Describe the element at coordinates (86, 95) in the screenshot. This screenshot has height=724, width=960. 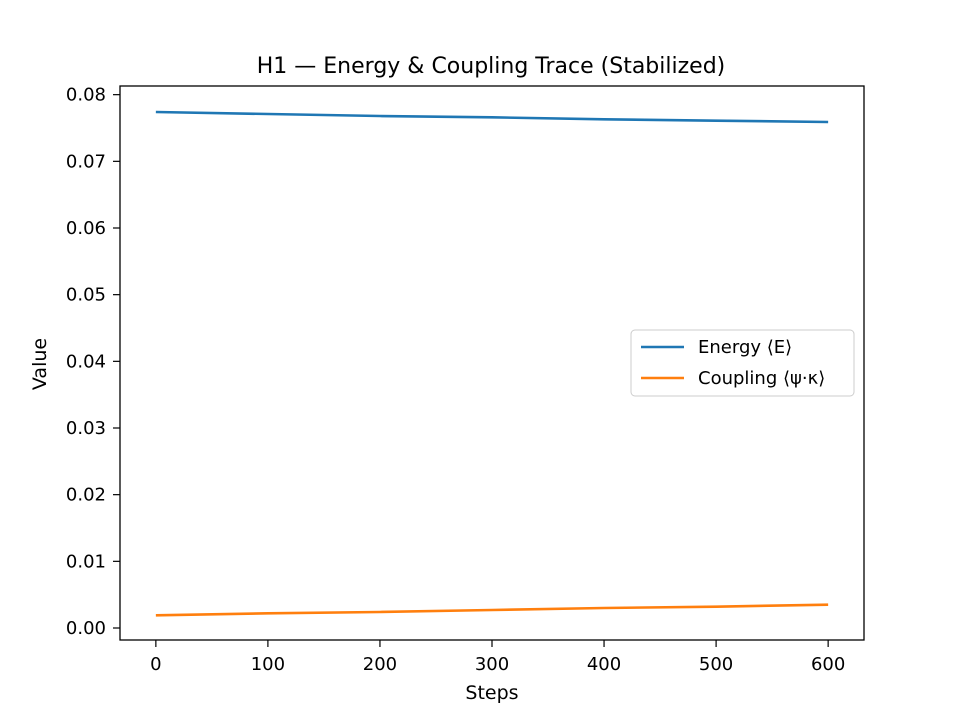
I see `y-tick-label: 0.08` at that location.